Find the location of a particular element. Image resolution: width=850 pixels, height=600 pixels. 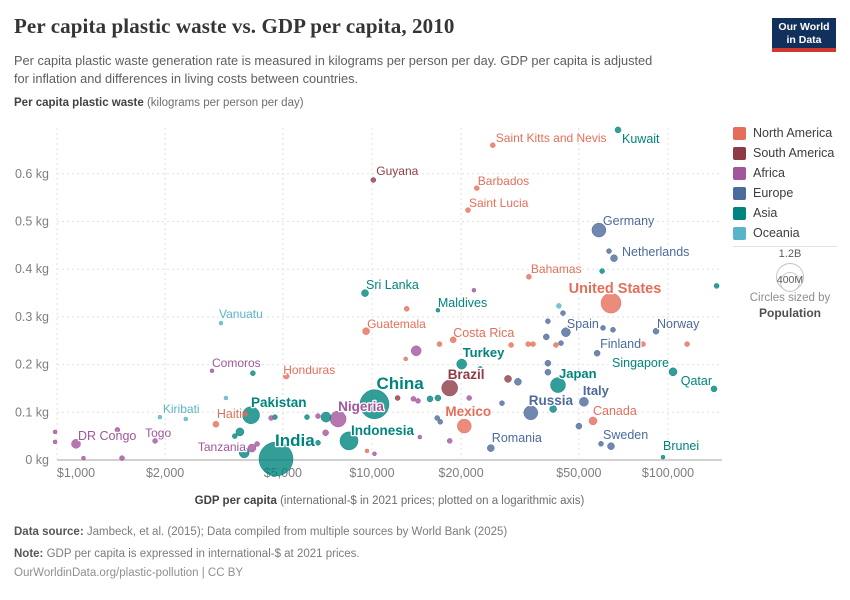

legend-item-north-america: North America is located at coordinates (783, 133).